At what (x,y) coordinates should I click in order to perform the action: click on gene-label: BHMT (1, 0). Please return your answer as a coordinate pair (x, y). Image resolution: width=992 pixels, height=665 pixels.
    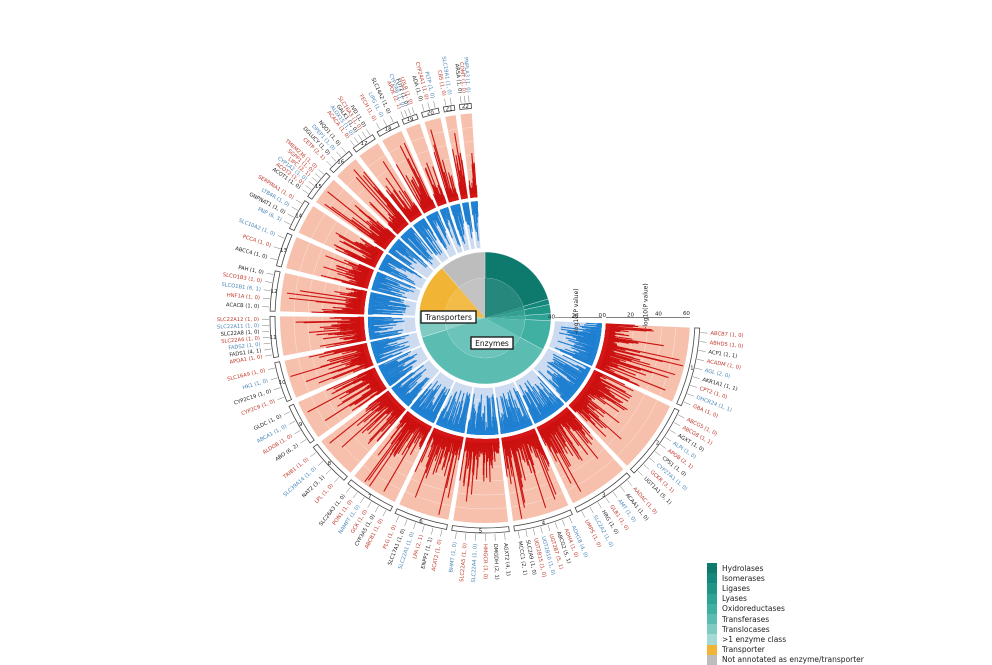
    Looking at the image, I should click on (453, 557).